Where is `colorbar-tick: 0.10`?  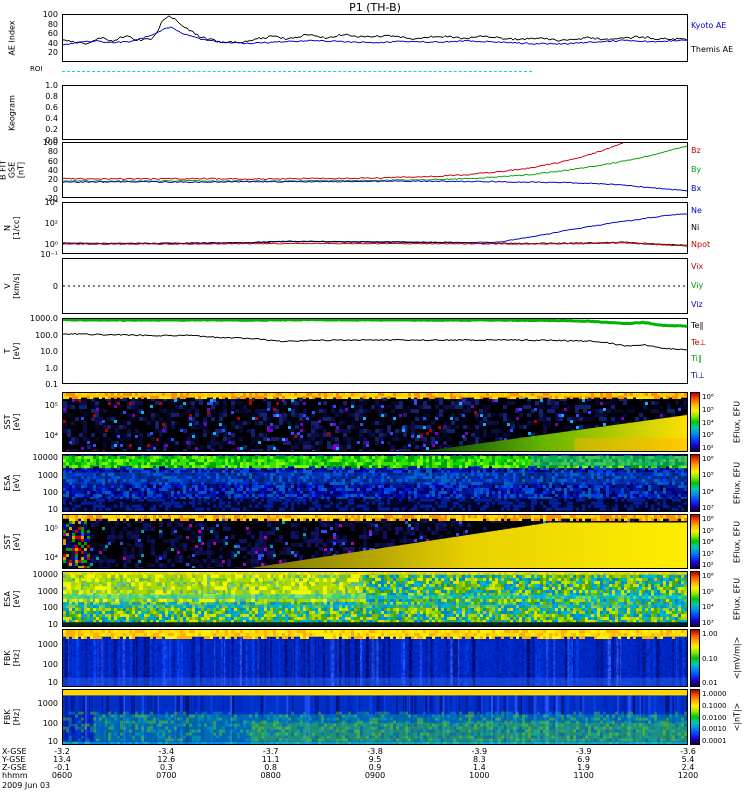 colorbar-tick: 0.10 is located at coordinates (710, 658).